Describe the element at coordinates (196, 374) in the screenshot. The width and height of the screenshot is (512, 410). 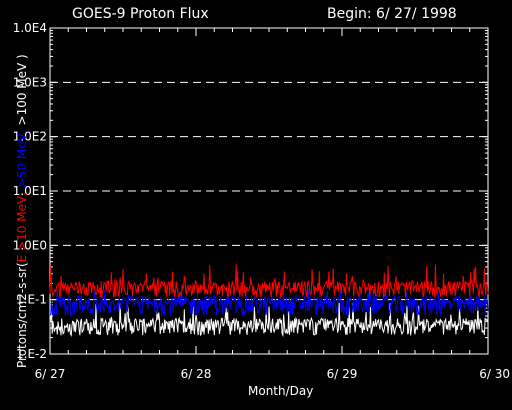
I see `x-tick-label: 6/ 28` at that location.